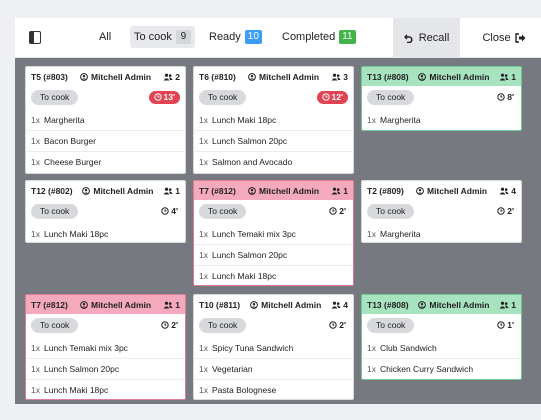  I want to click on timer-value: 4', so click(174, 211).